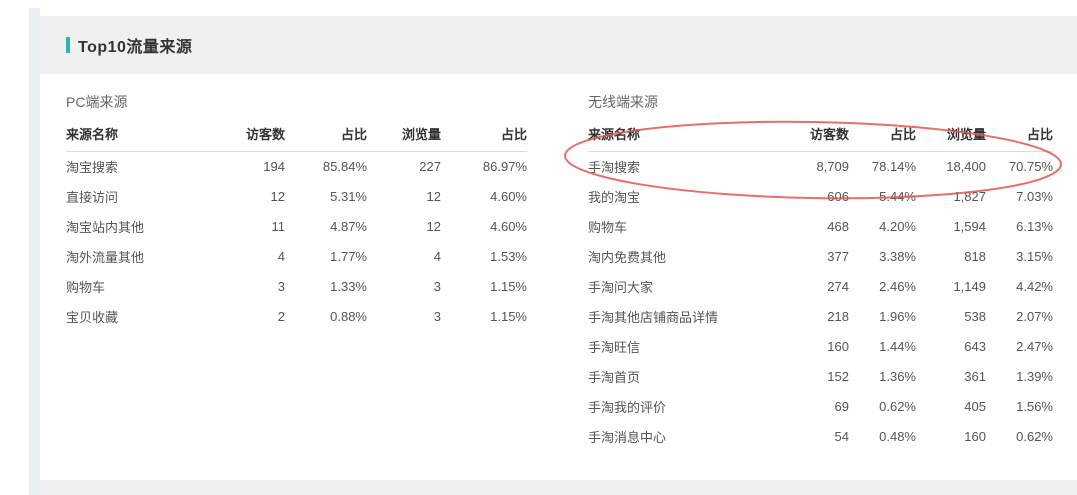  What do you see at coordinates (105, 257) in the screenshot?
I see `source-name-cell: 淘外流量其他` at bounding box center [105, 257].